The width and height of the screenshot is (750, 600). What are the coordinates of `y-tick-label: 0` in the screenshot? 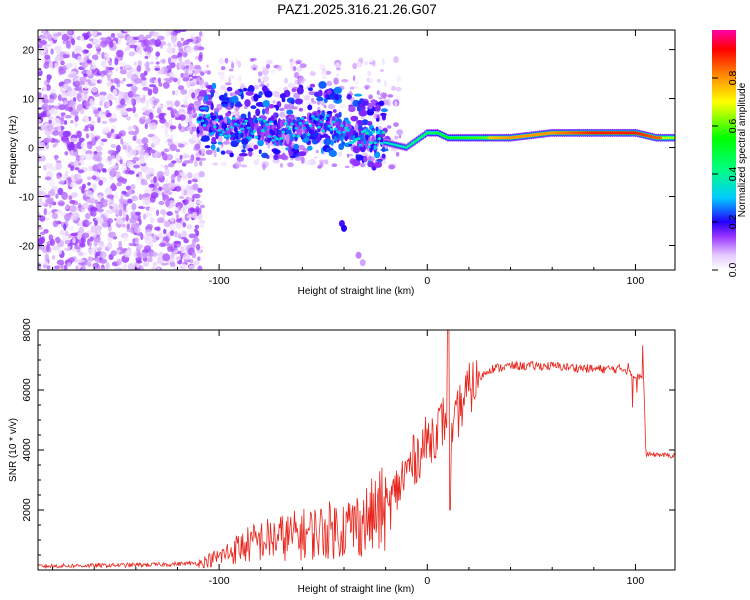 It's located at (31, 149).